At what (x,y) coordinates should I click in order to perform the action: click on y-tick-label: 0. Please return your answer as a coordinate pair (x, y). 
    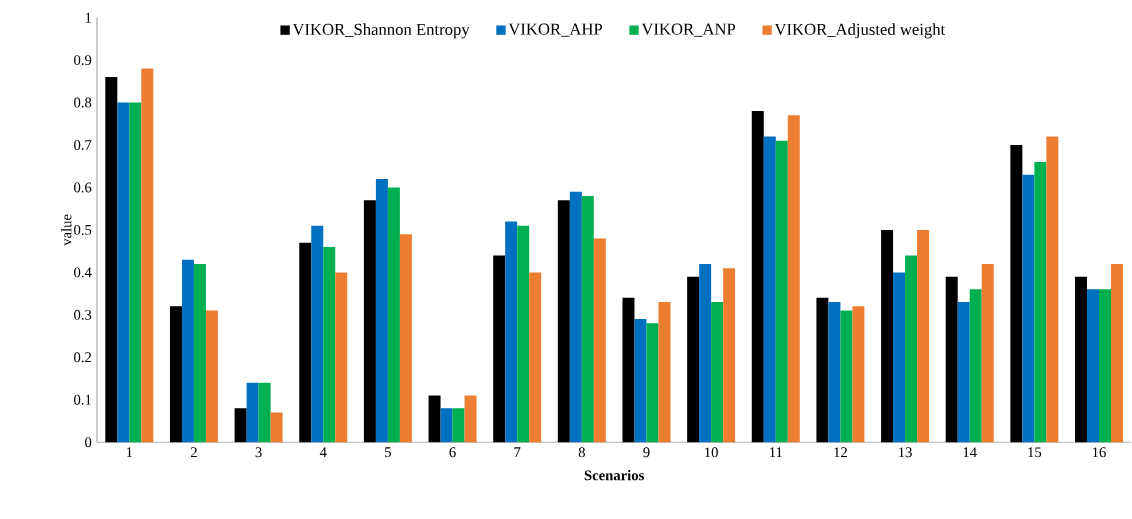
    Looking at the image, I should click on (88, 442).